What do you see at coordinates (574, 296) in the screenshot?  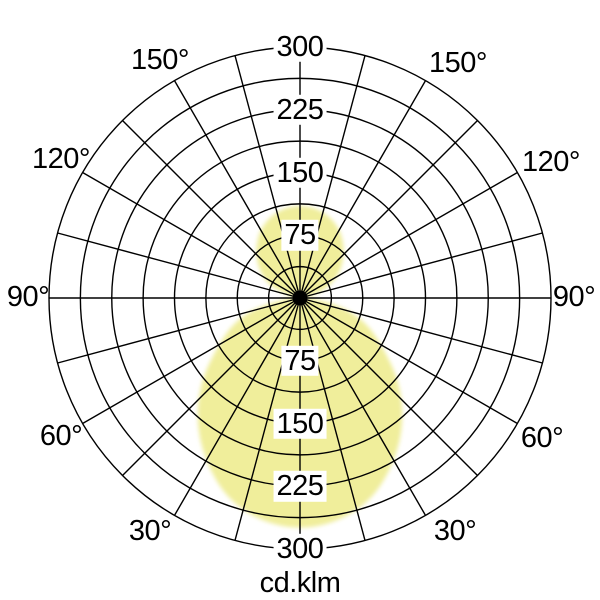 I see `angle-label-right-90: 90°` at bounding box center [574, 296].